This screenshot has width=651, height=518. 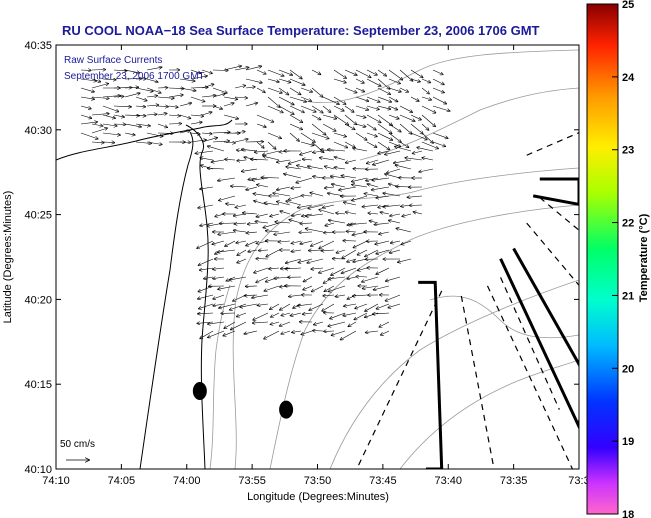 I want to click on x-tick-label: 73:45, so click(x=383, y=481).